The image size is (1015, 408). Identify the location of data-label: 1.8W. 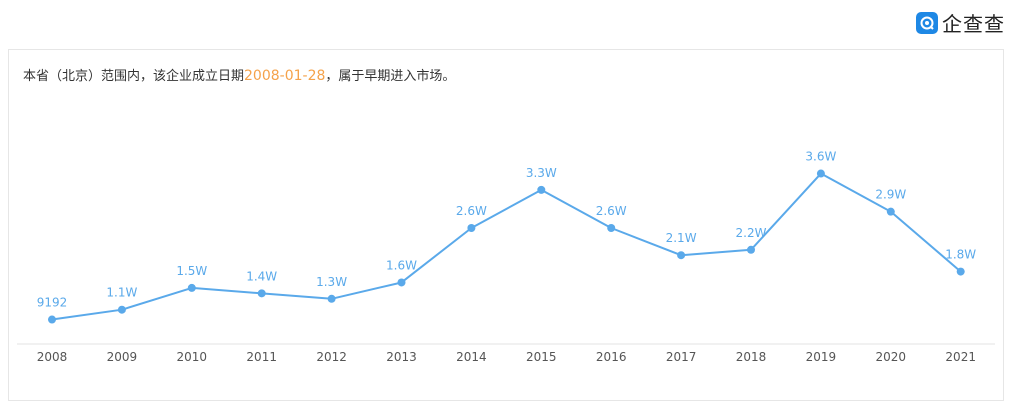
(960, 255).